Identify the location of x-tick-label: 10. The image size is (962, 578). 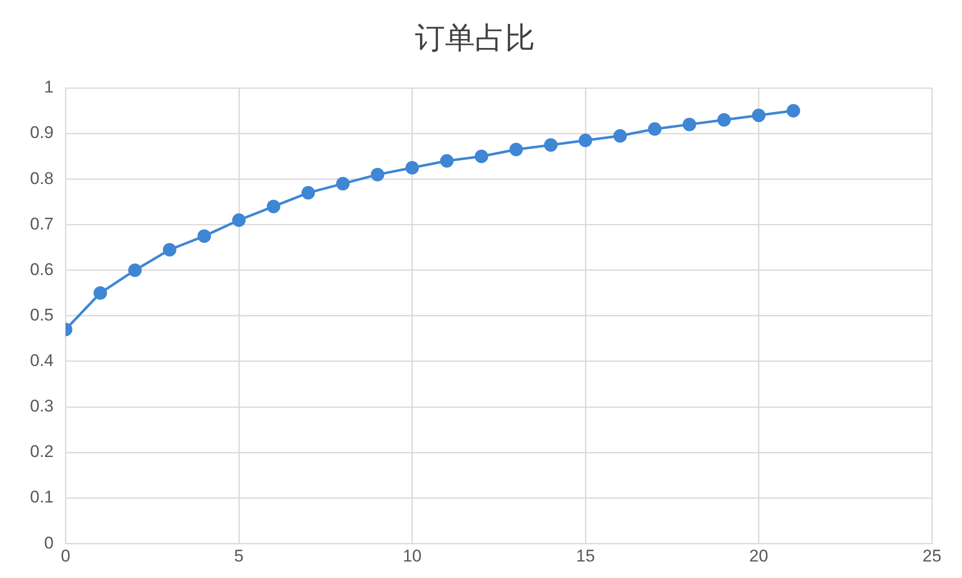
(412, 556).